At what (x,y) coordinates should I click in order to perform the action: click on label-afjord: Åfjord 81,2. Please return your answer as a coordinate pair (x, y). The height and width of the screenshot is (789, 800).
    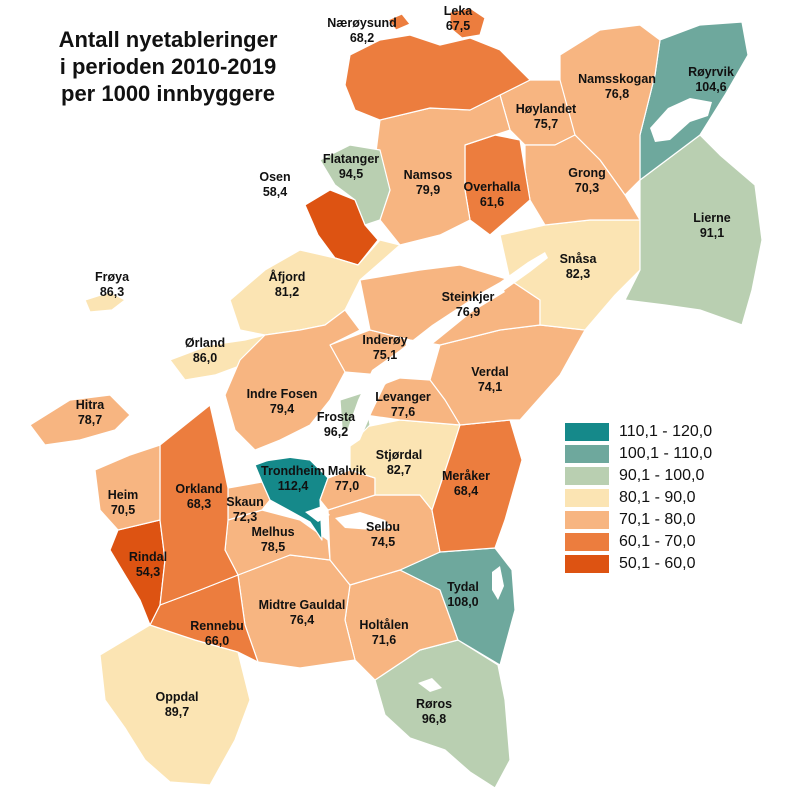
    Looking at the image, I should click on (287, 284).